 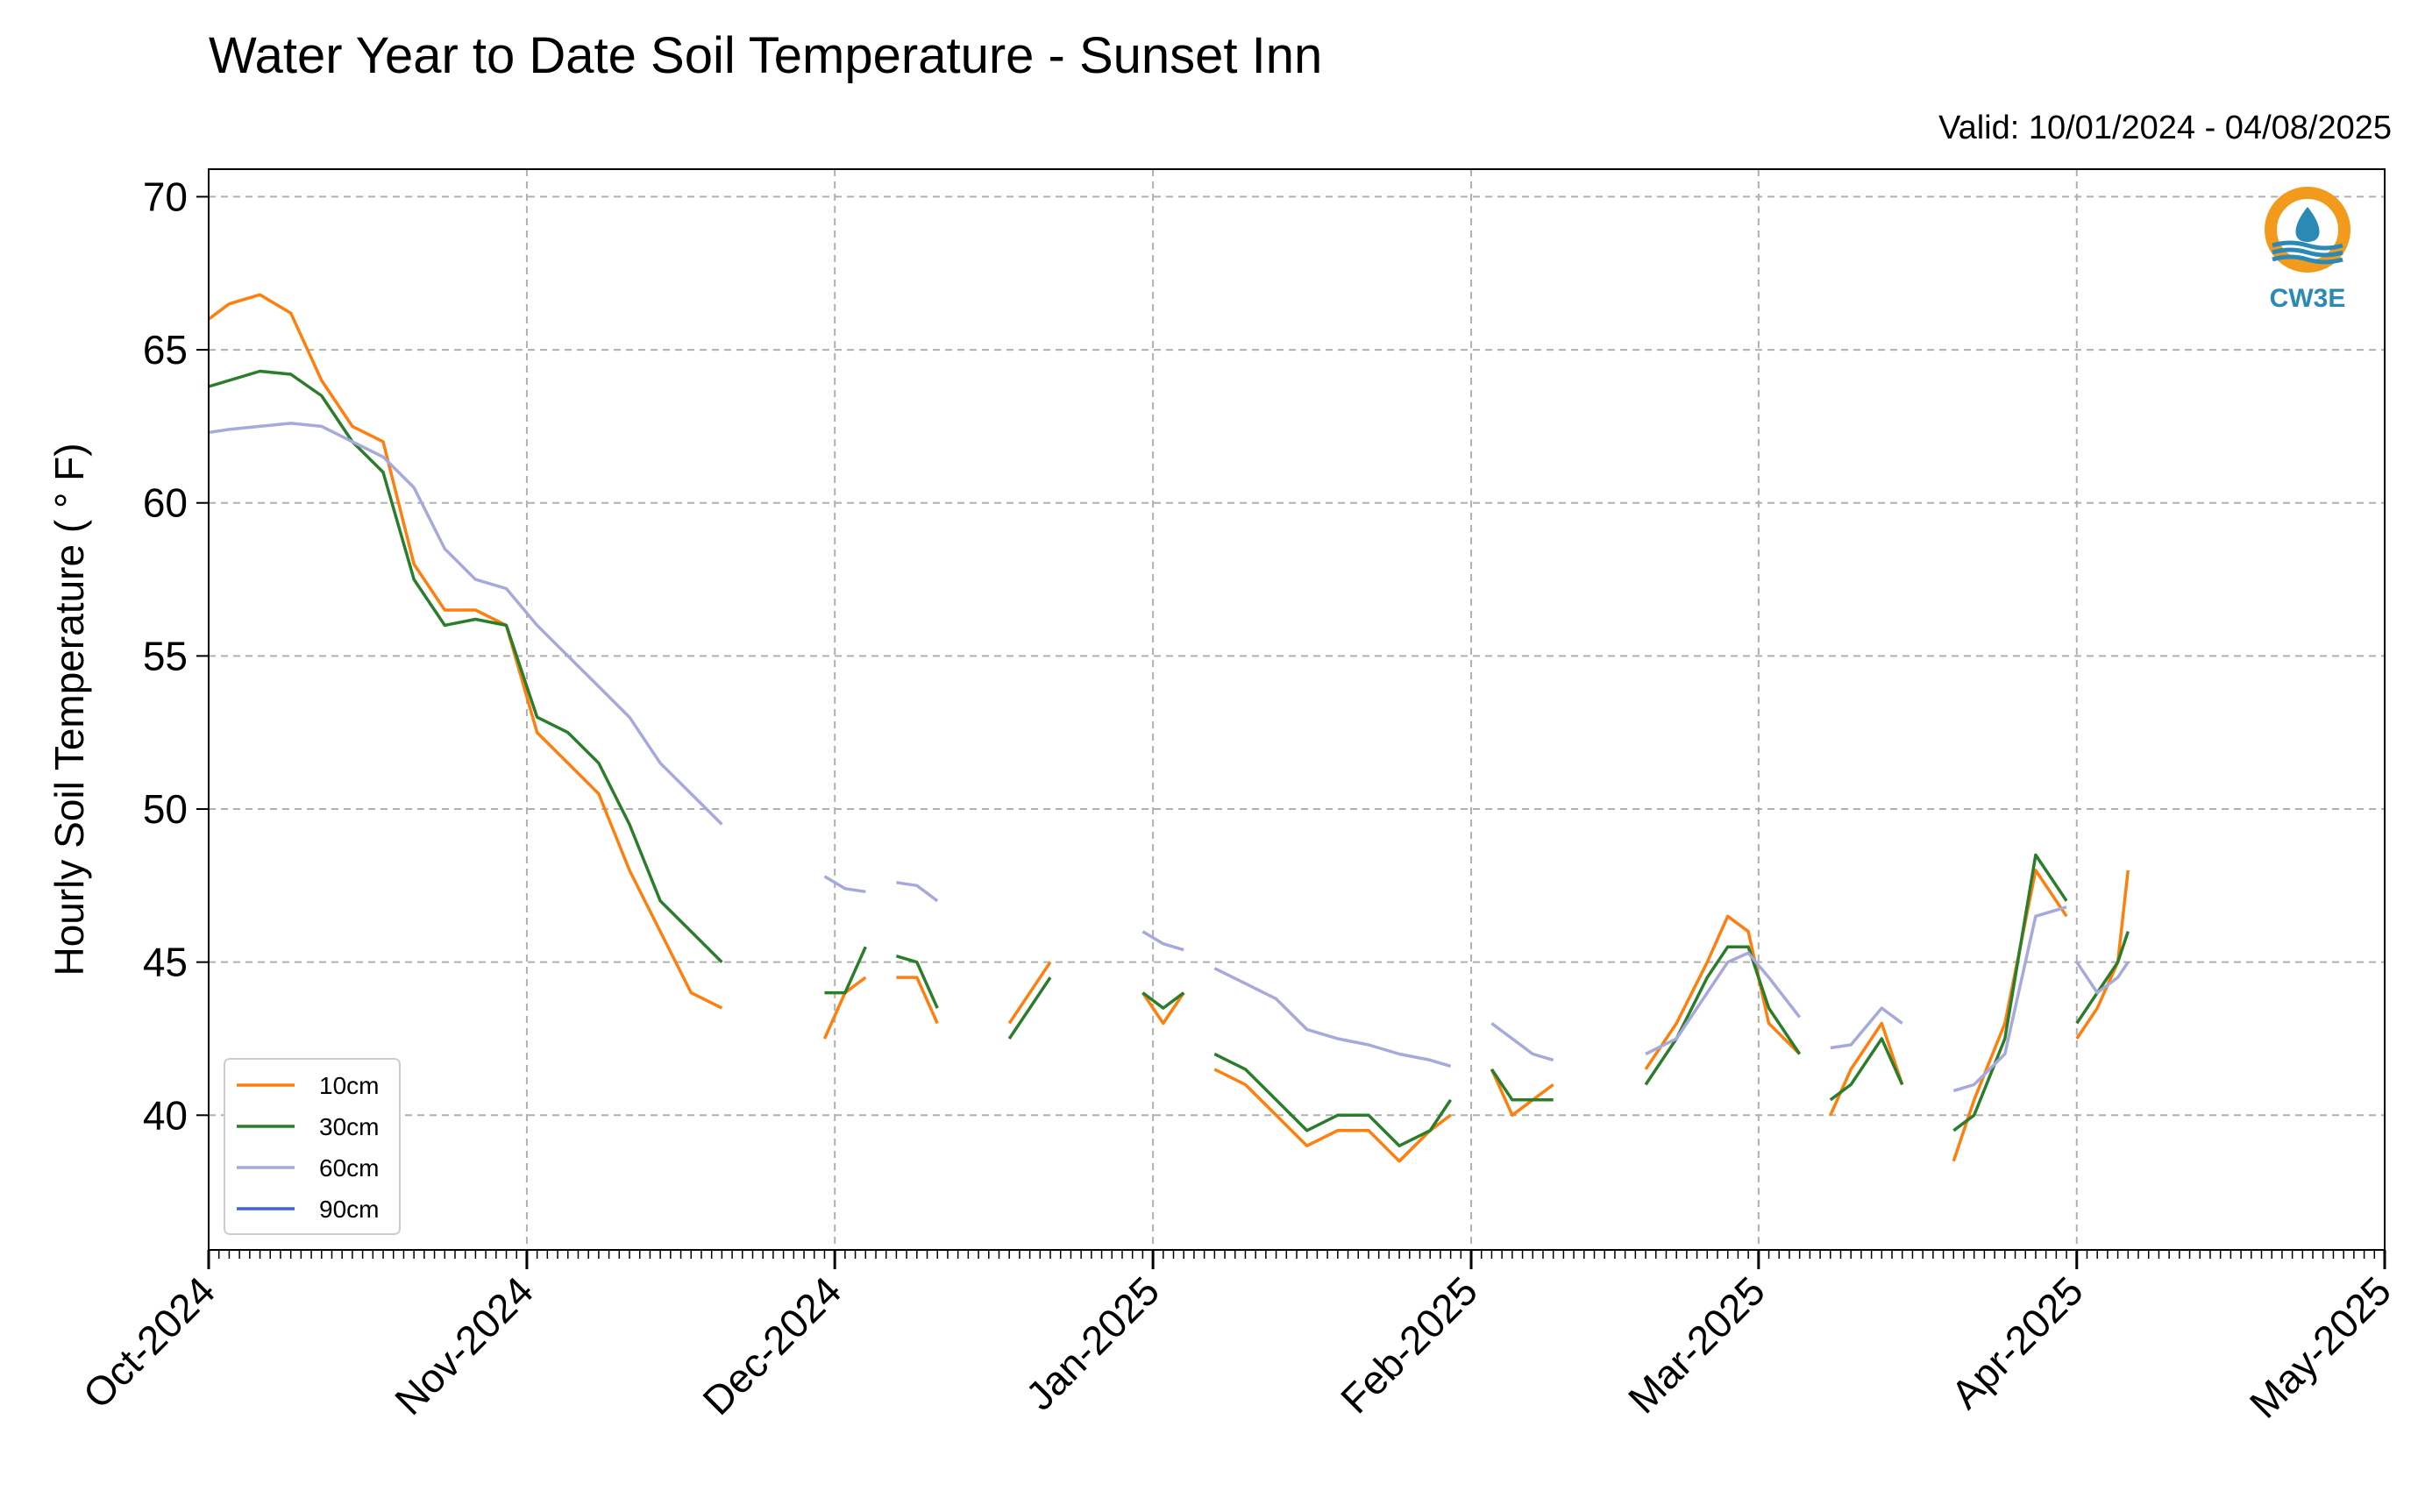 I want to click on x-tick-label: Jan-2025, so click(x=1092, y=1342).